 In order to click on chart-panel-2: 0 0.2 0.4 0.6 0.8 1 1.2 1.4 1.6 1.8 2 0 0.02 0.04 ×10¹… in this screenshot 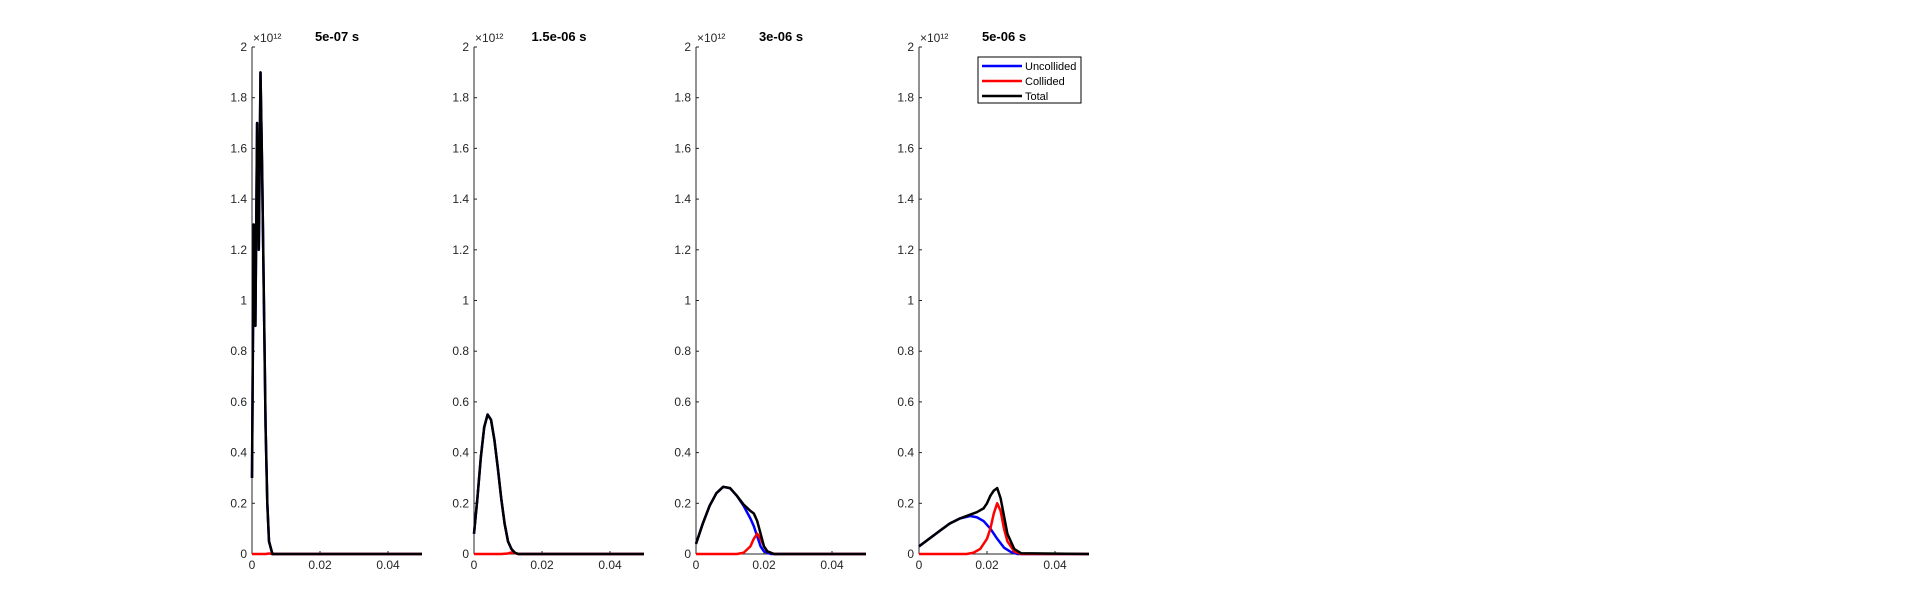, I will do `click(548, 300)`.